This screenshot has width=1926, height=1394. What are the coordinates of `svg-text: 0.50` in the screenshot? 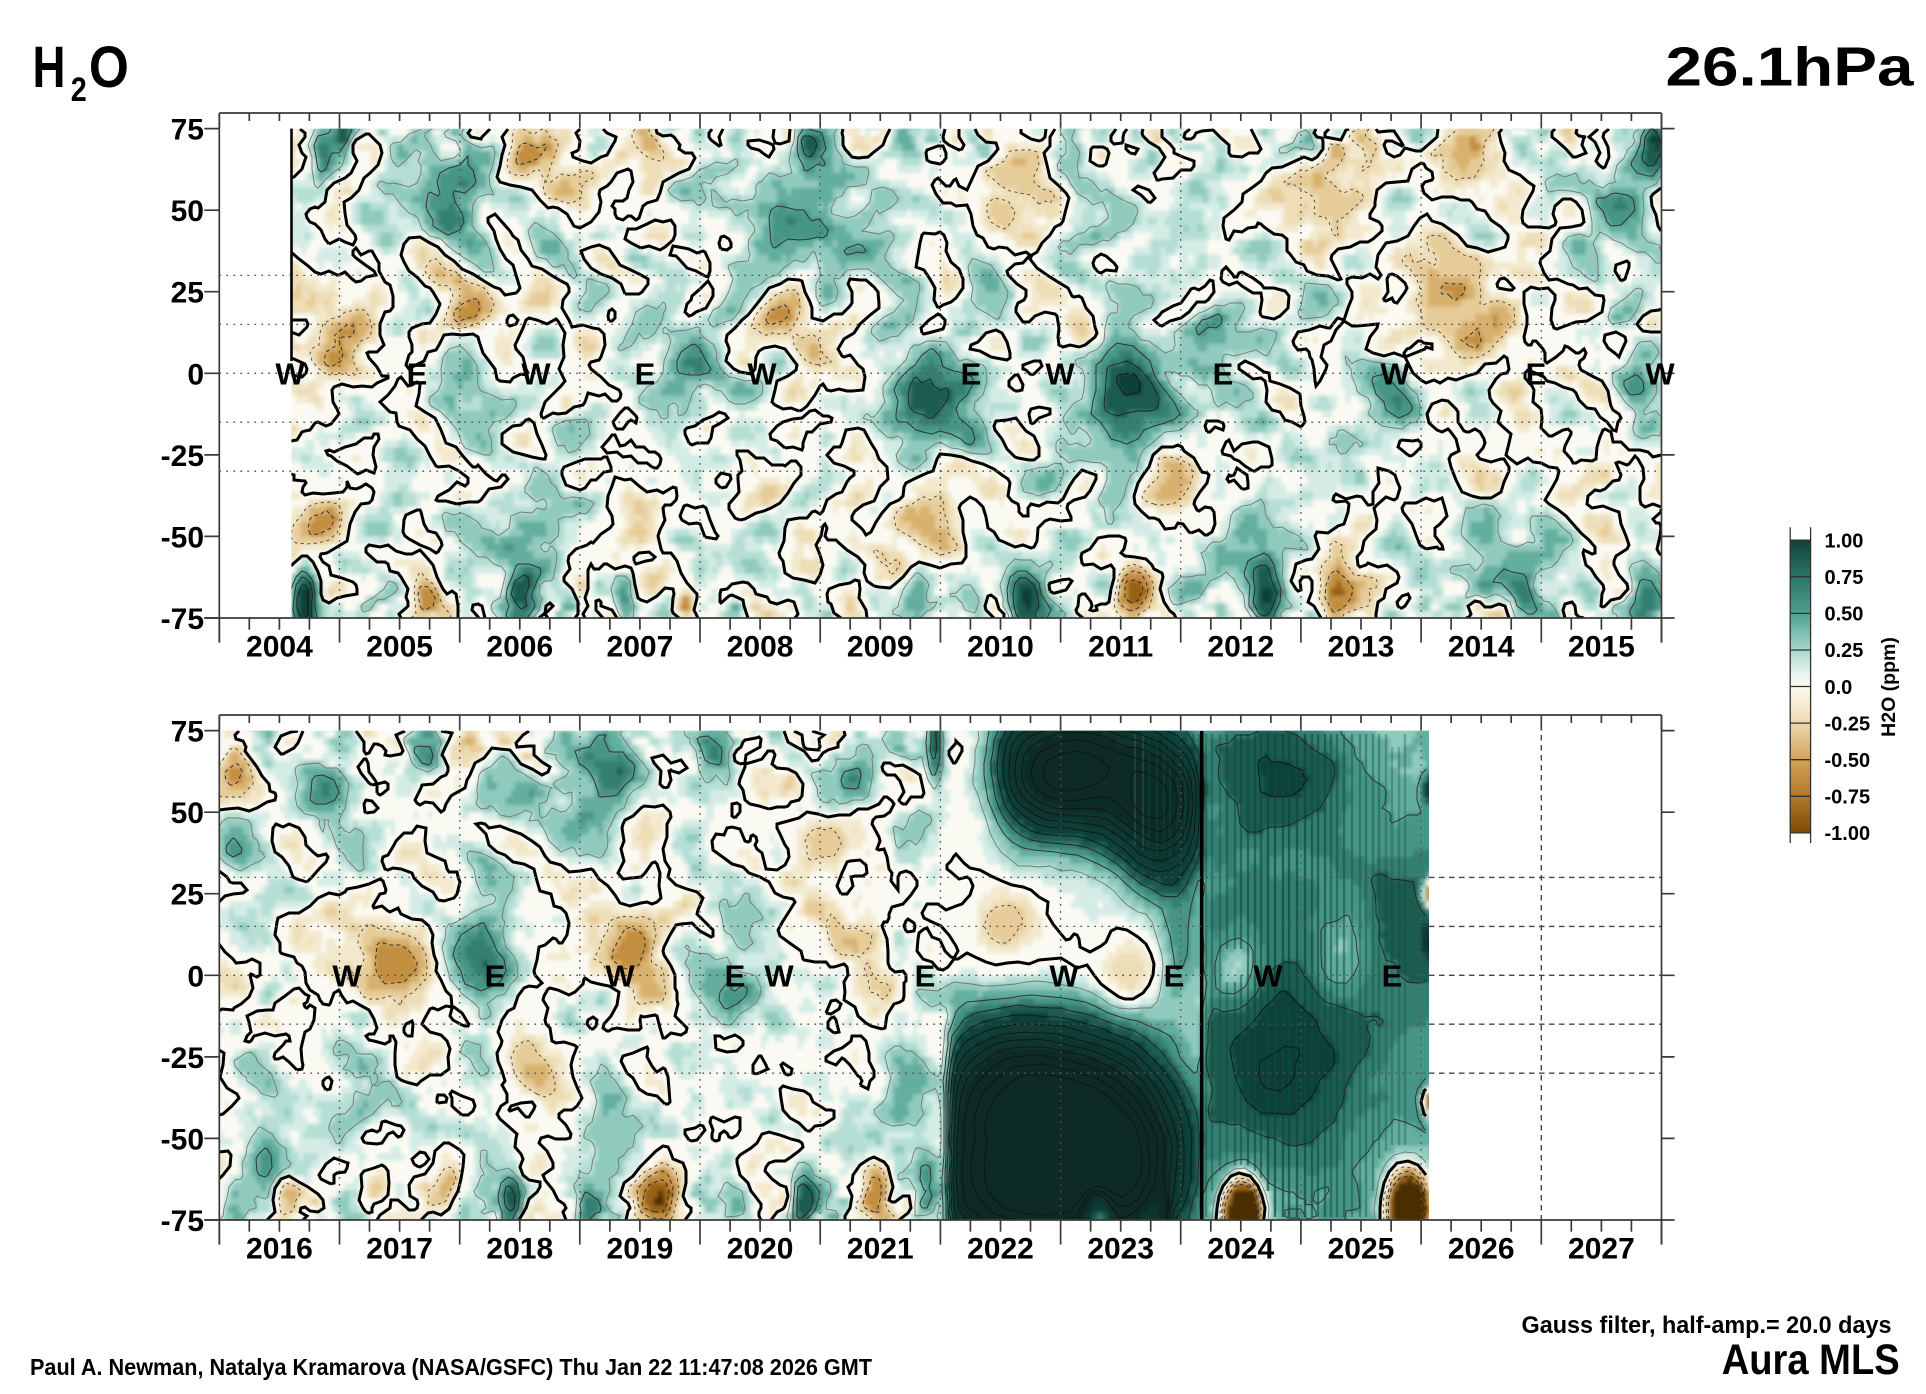 It's located at (1844, 615).